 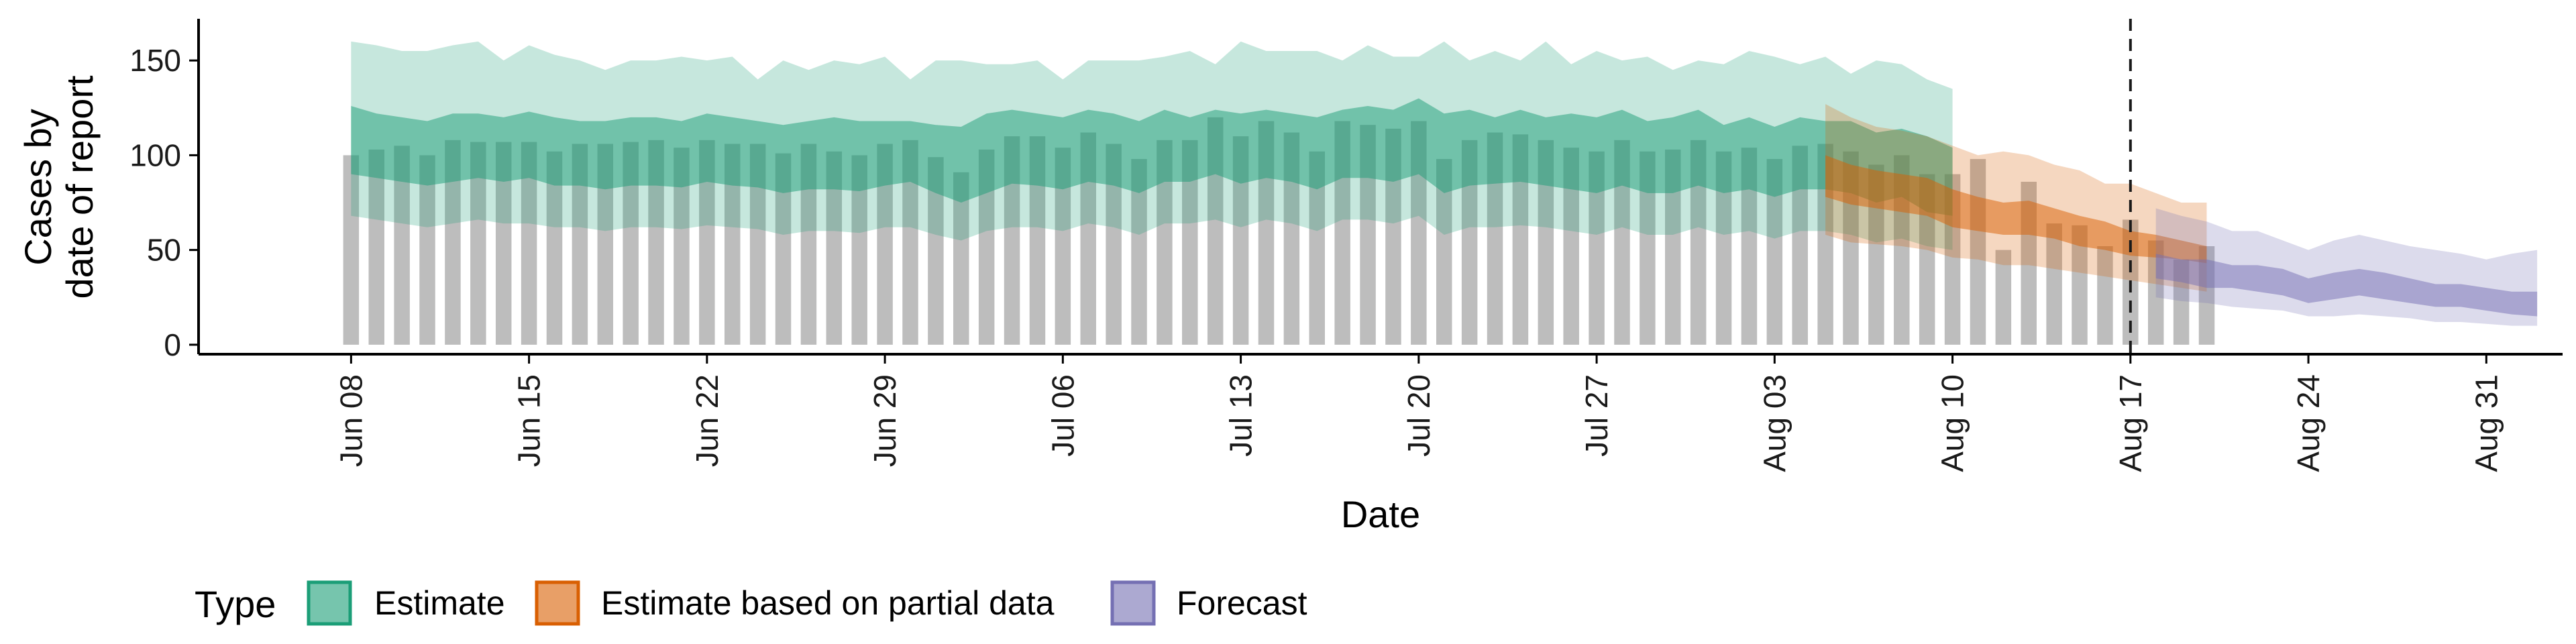 What do you see at coordinates (2346, 285) in the screenshot?
I see `forecast-inner-band` at bounding box center [2346, 285].